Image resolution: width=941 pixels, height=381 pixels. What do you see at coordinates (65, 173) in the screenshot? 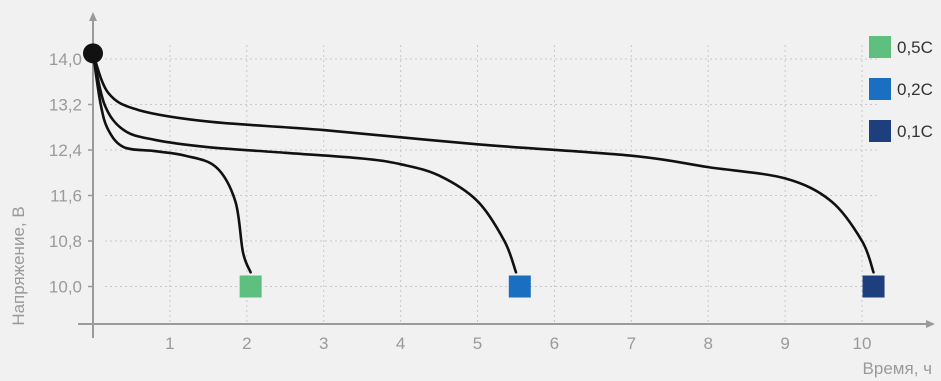
I see `y-tick-labels: 14,0 13,2 12,4 11,6 10,8 10,0` at bounding box center [65, 173].